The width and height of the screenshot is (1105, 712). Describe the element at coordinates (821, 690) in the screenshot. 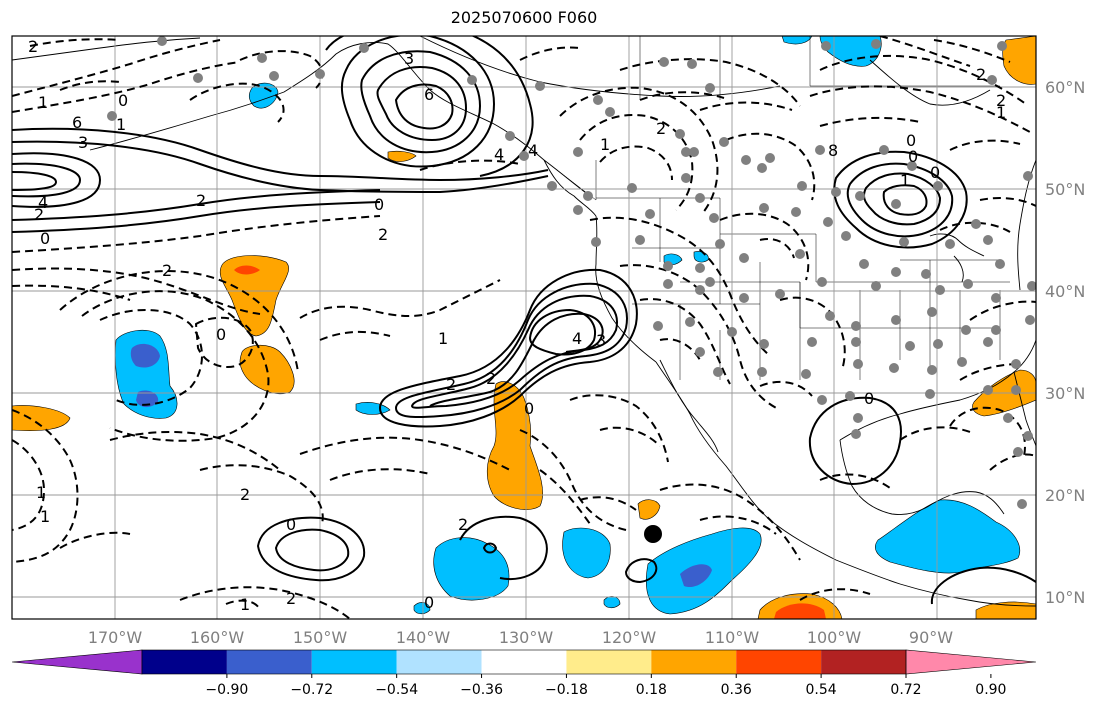

I see `colorbar-tick-label: 0.54` at that location.